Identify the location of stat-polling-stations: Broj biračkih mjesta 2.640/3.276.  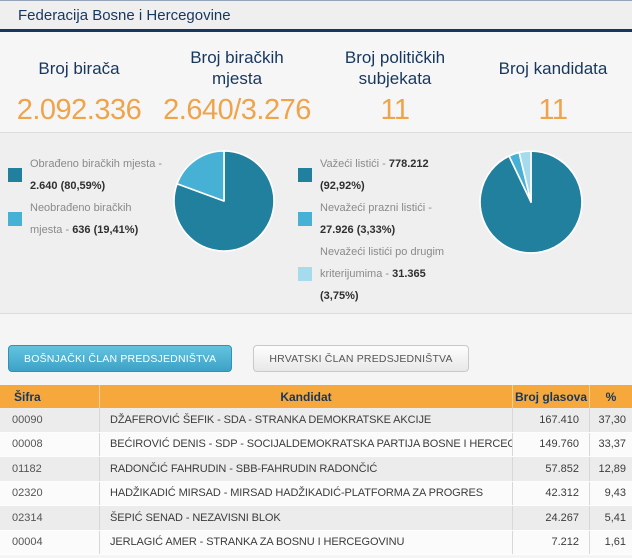
(237, 87).